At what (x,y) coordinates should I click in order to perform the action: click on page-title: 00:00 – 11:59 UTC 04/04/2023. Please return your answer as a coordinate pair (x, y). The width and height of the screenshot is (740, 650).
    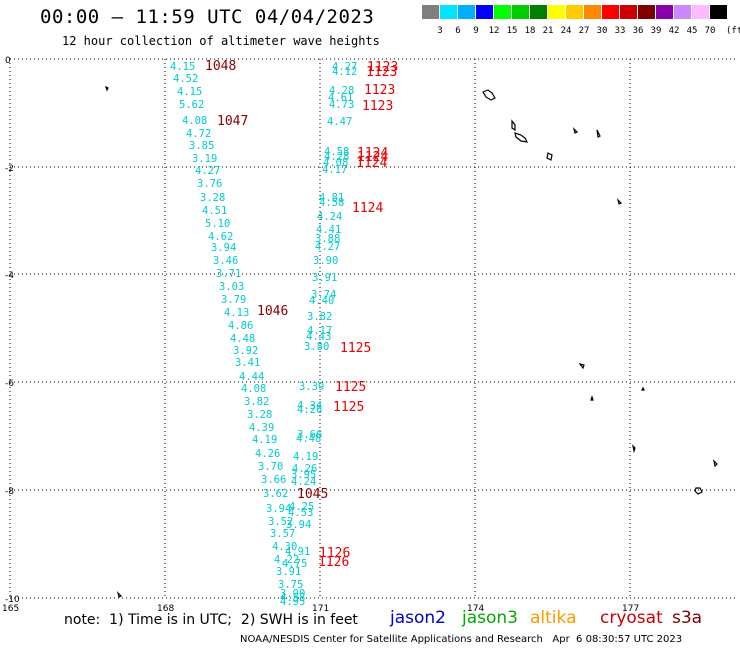
    Looking at the image, I should click on (207, 17).